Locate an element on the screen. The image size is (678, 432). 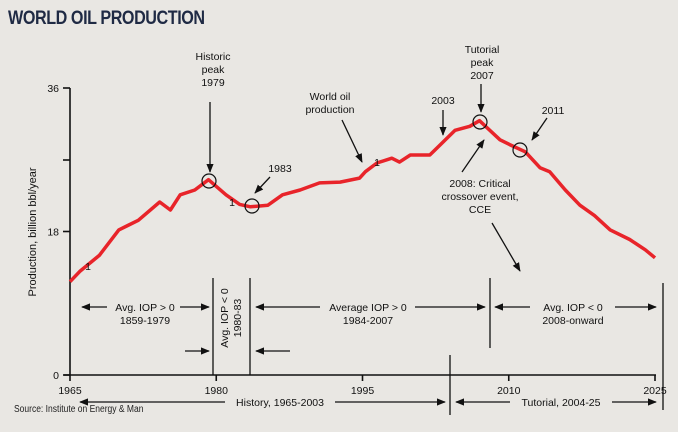
arrow-cce-period is located at coordinates (506, 247).